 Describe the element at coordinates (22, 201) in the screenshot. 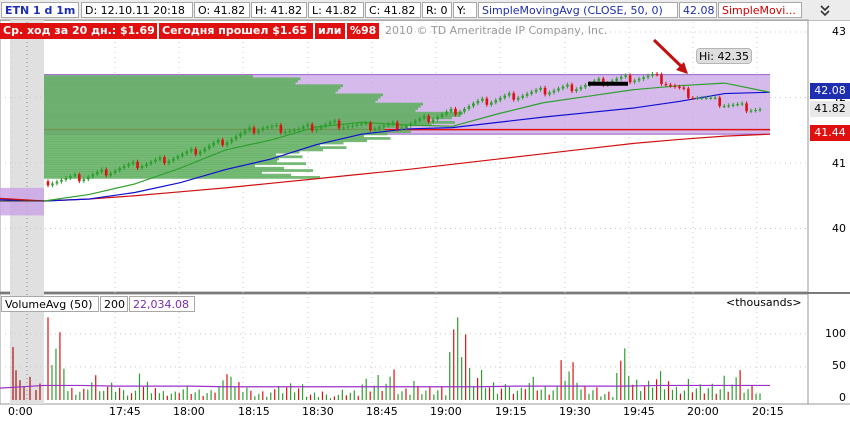

I see `premarket-value-area` at that location.